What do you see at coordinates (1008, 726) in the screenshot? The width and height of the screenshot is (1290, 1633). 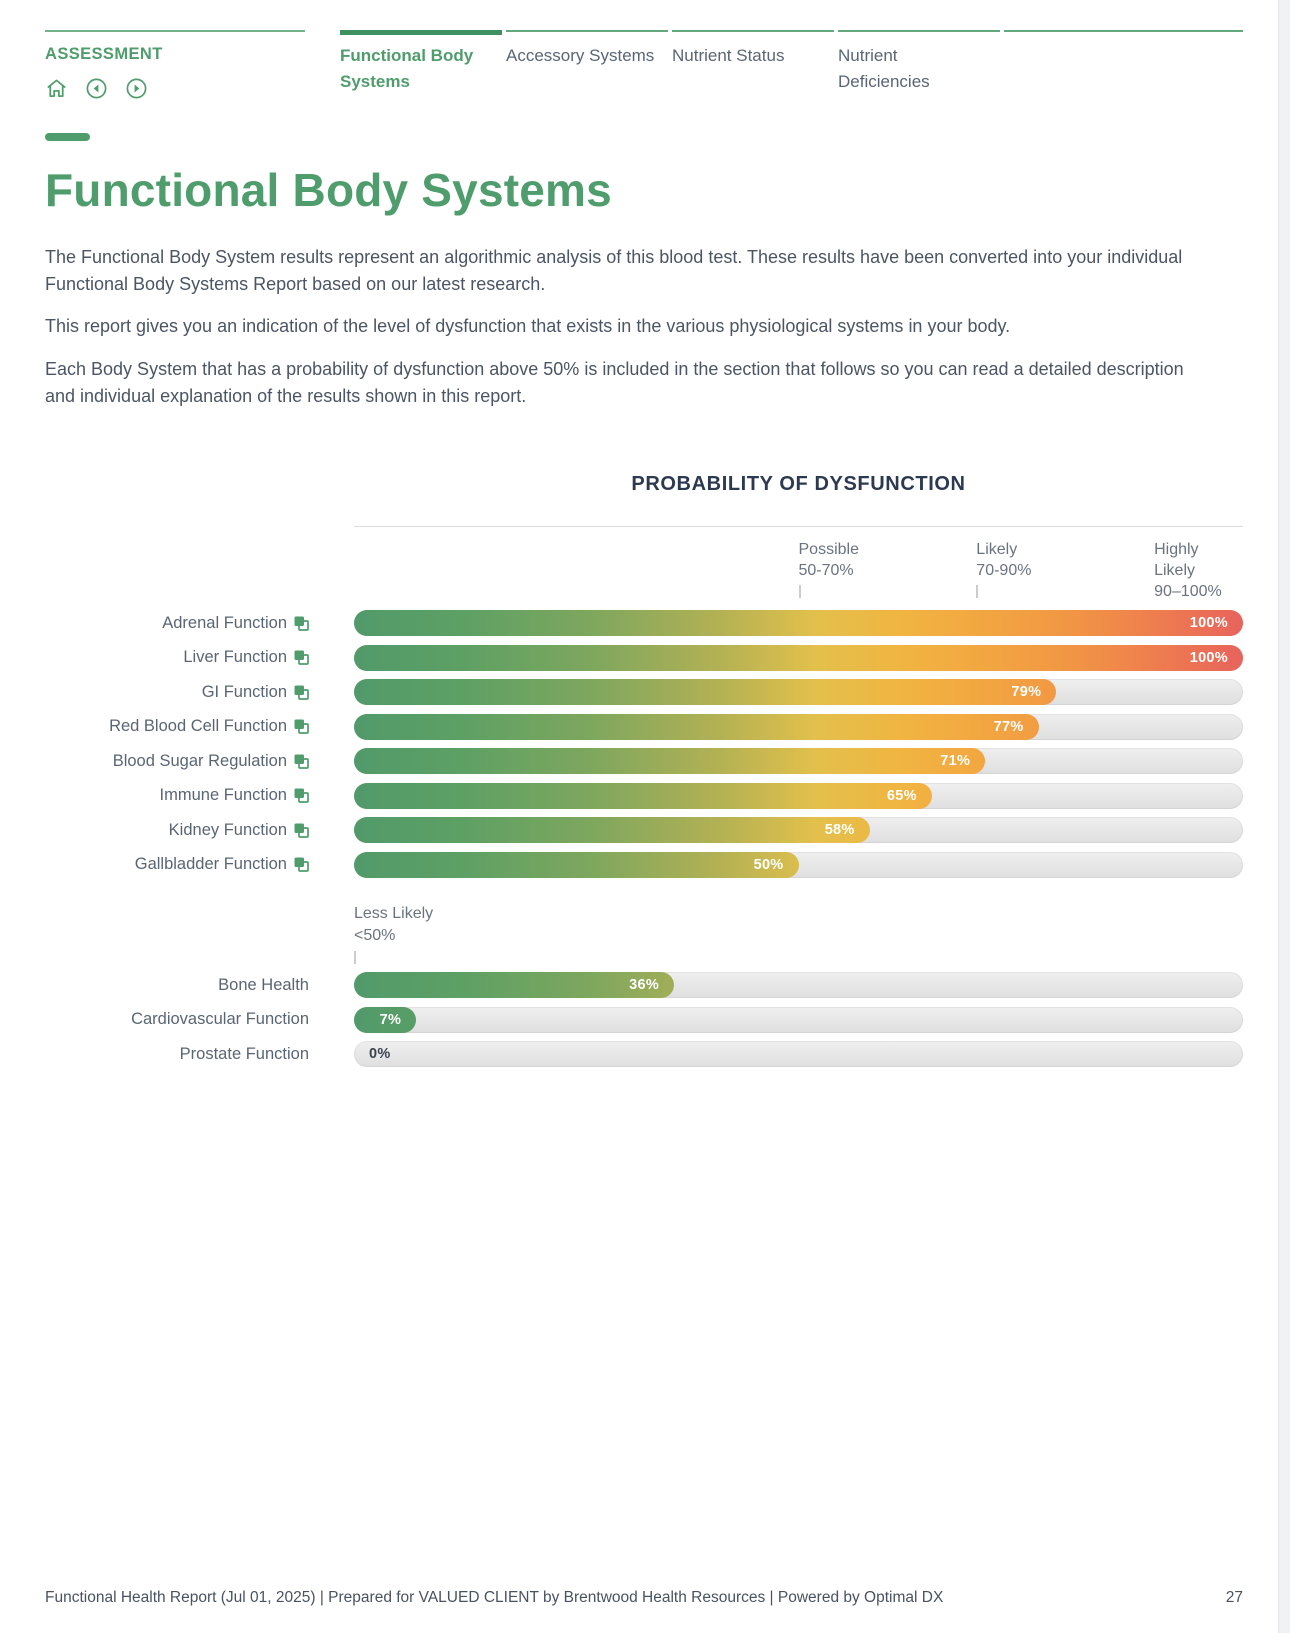 I see `bar-value-label: 77%` at bounding box center [1008, 726].